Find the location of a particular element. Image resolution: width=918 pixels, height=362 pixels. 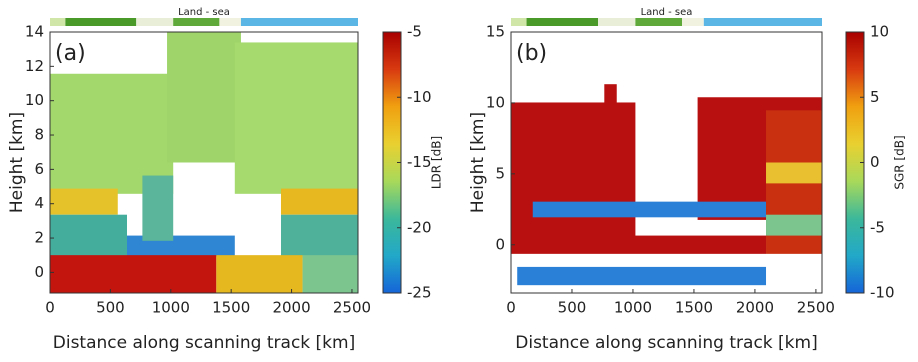

y-tick-label: 15 is located at coordinates (495, 32).